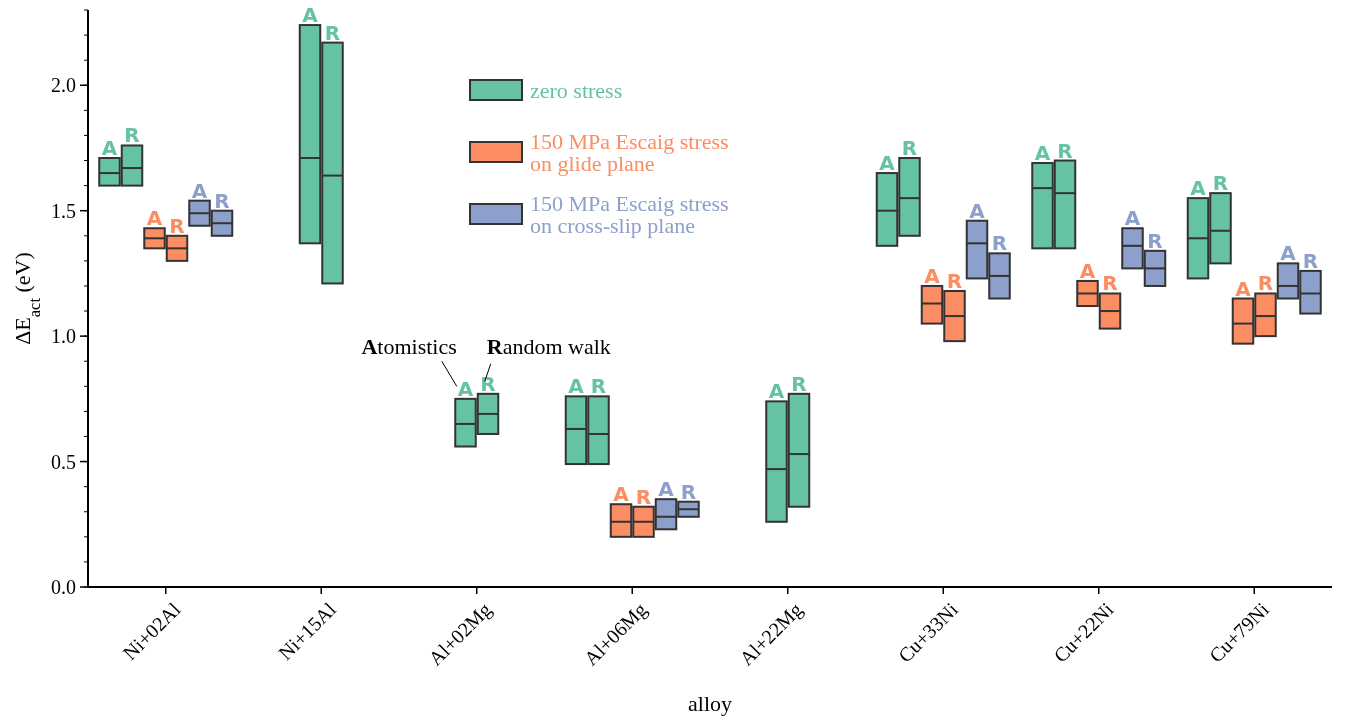  What do you see at coordinates (576, 90) in the screenshot?
I see `legend-label: zero stress` at bounding box center [576, 90].